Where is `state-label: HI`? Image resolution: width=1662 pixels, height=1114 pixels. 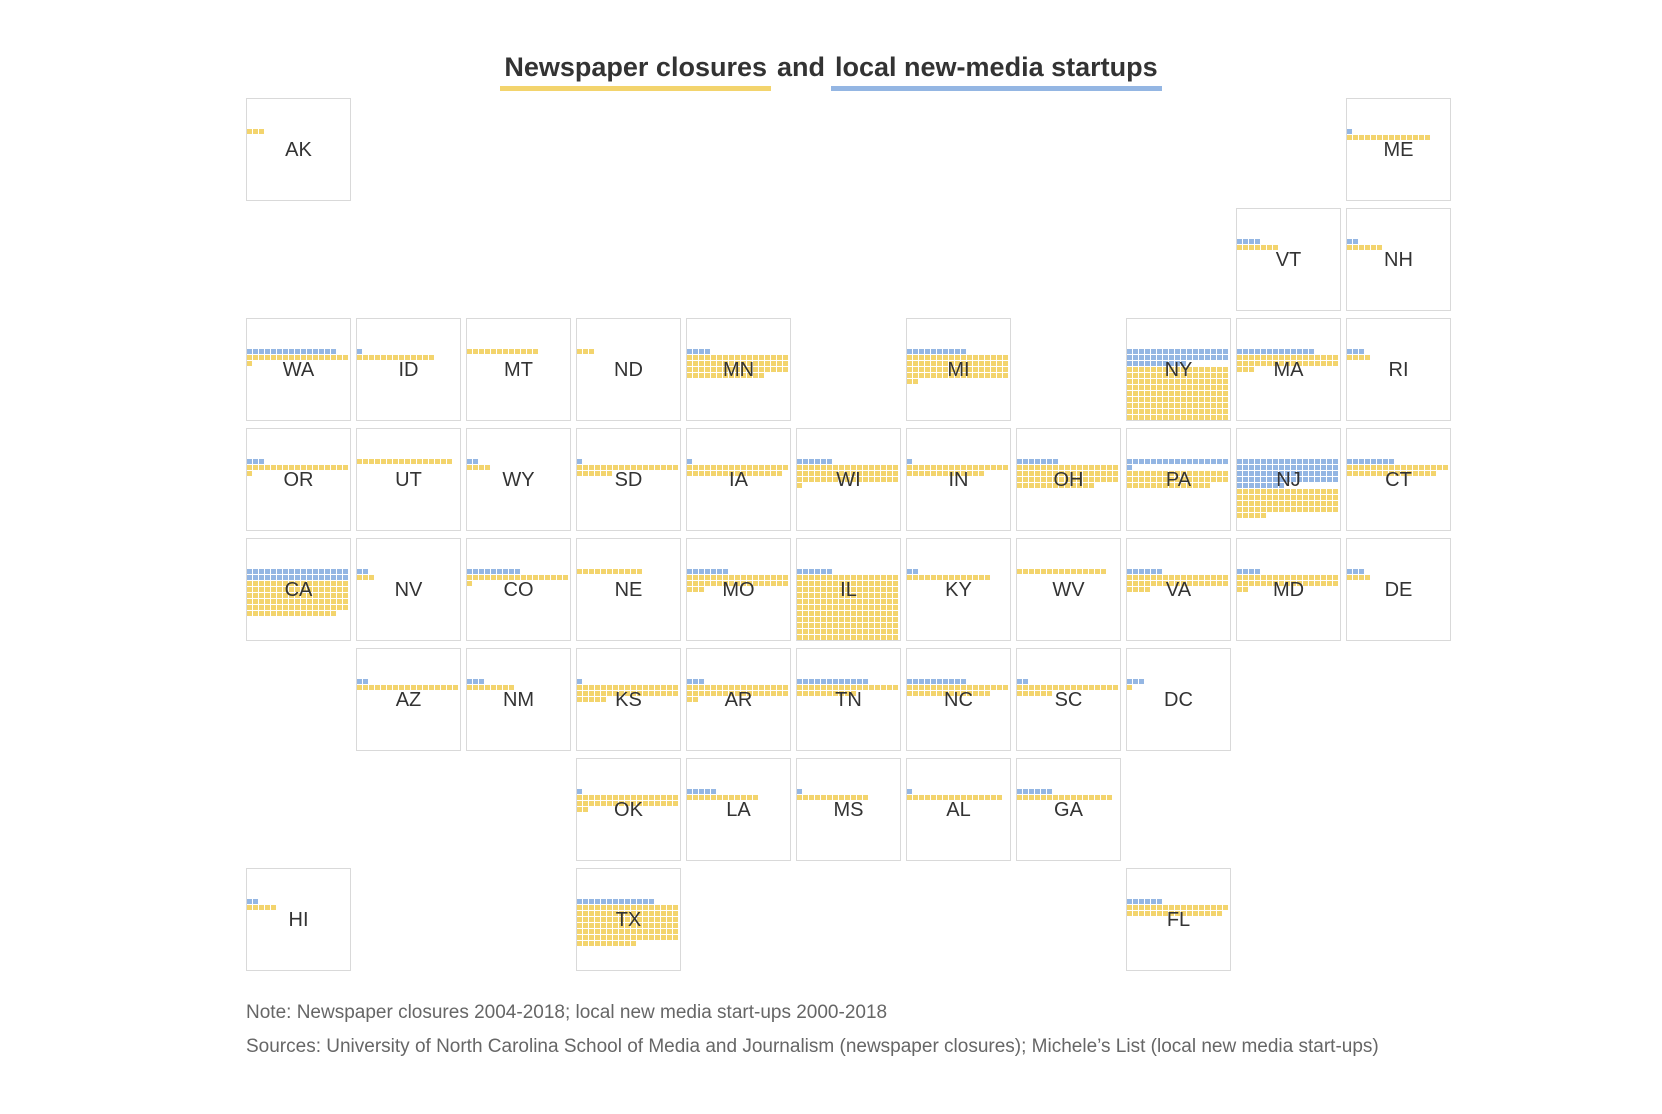 state-label: HI is located at coordinates (298, 920).